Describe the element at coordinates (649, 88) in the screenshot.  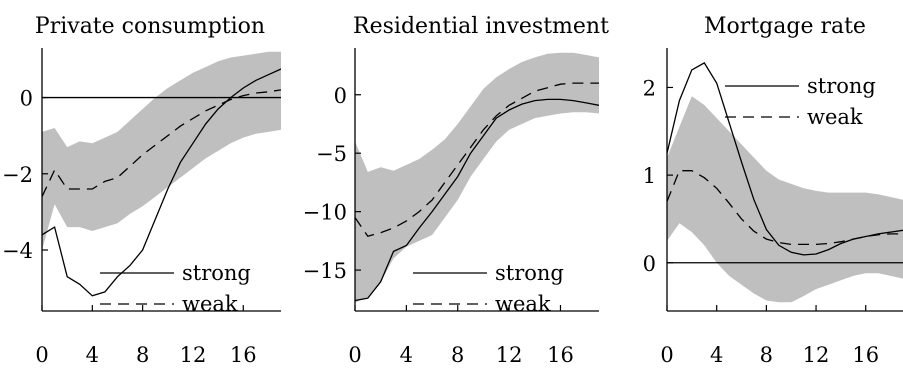
I see `y-tick-label: 2` at that location.